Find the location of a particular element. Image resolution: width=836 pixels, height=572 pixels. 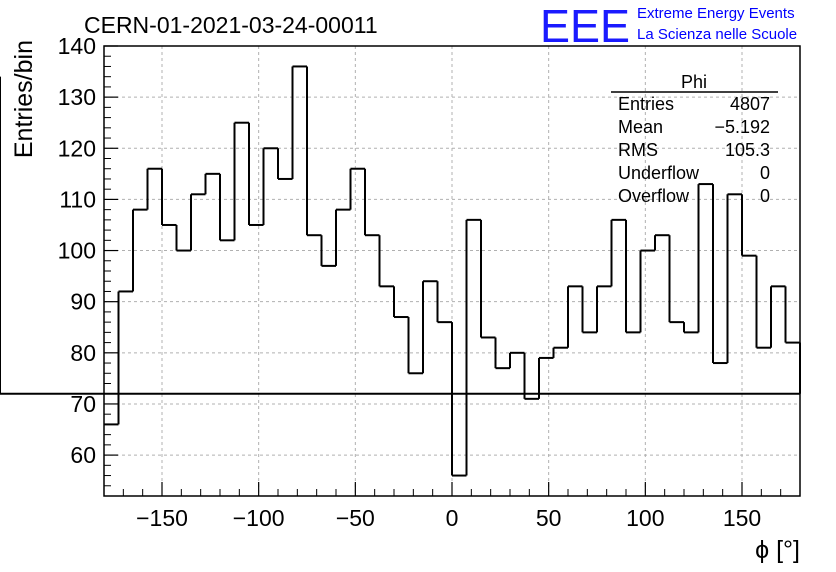

x-tick-label: −100 is located at coordinates (259, 518).